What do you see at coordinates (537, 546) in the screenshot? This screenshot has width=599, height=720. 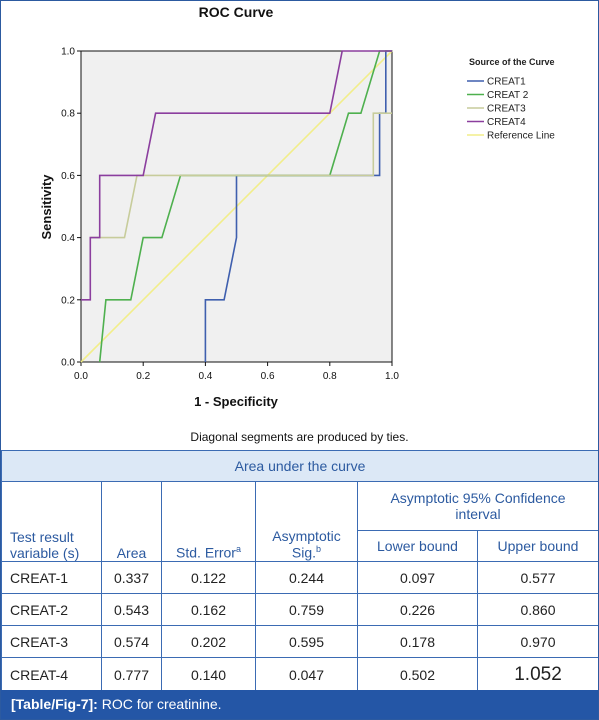 I see `header-upper: Upper bound` at bounding box center [537, 546].